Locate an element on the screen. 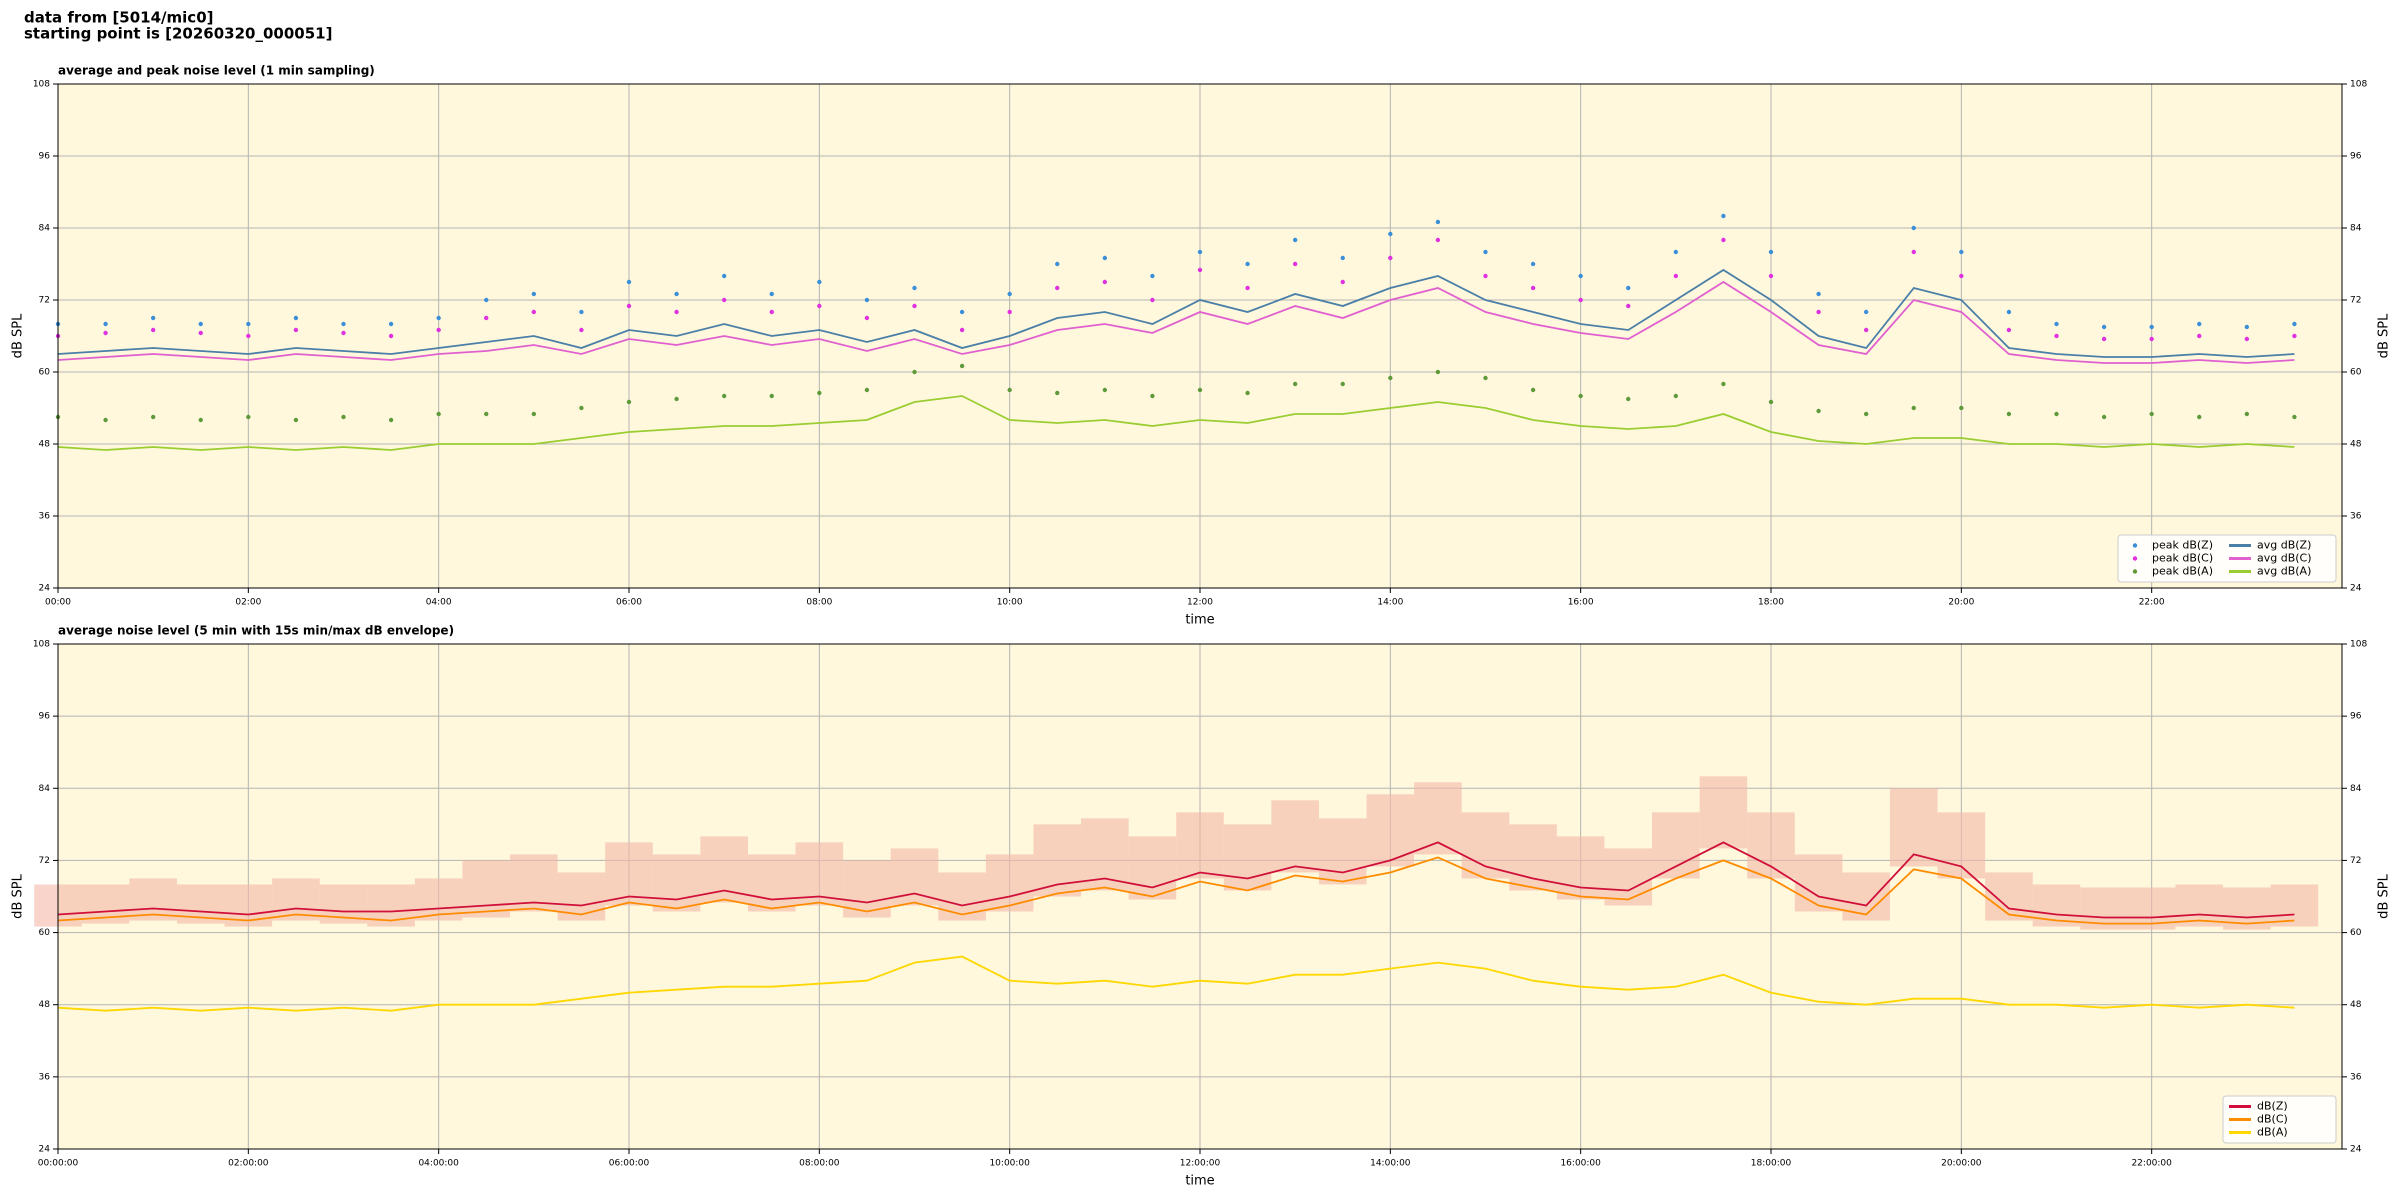 Image resolution: width=2400 pixels, height=1200 pixels. x-tick-label: 12:00:00 is located at coordinates (1200, 1164).